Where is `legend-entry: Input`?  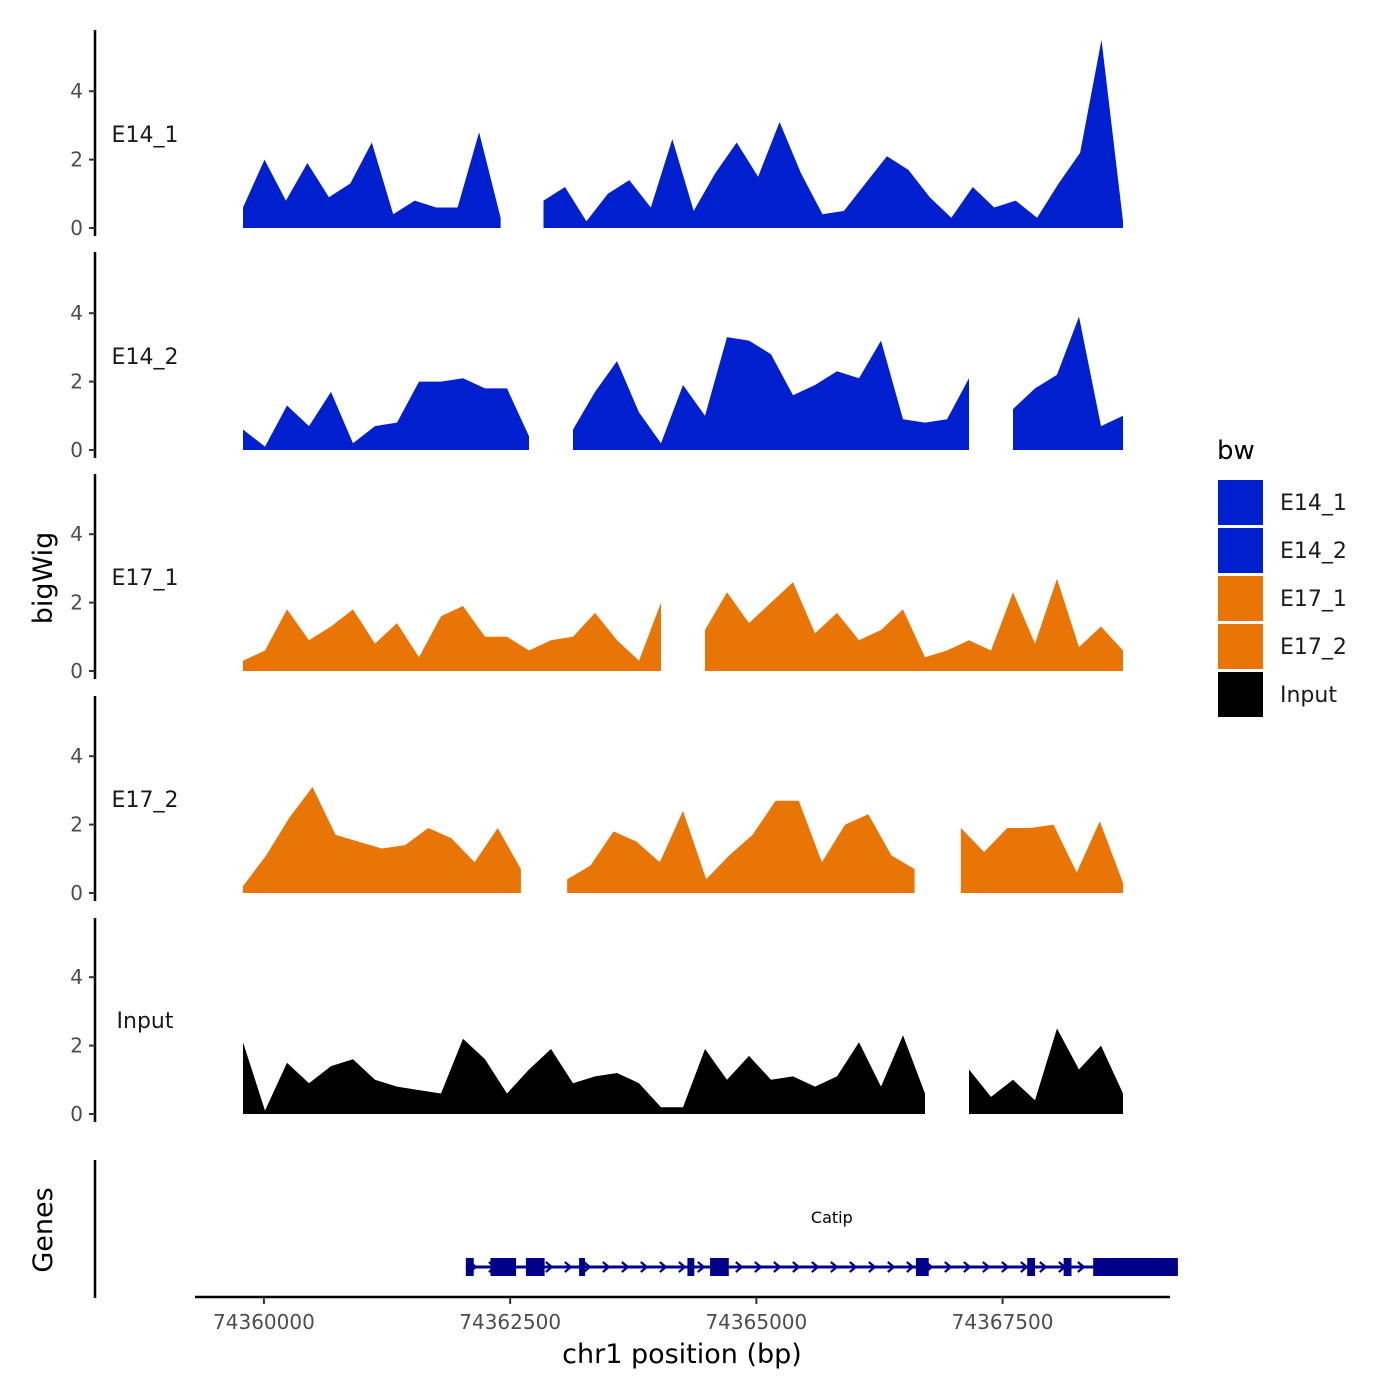 legend-entry: Input is located at coordinates (1277, 694).